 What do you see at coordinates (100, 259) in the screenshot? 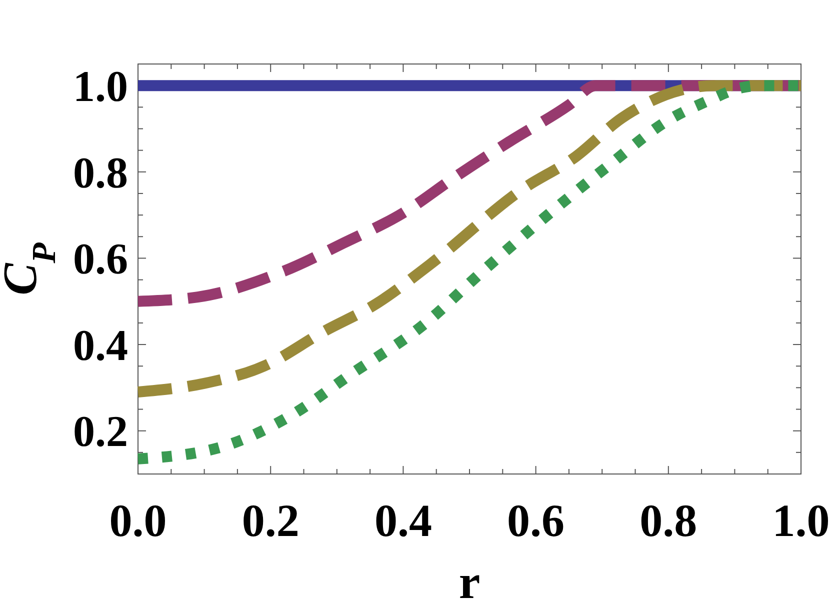
I see `y-tick-label: 0.6` at bounding box center [100, 259].